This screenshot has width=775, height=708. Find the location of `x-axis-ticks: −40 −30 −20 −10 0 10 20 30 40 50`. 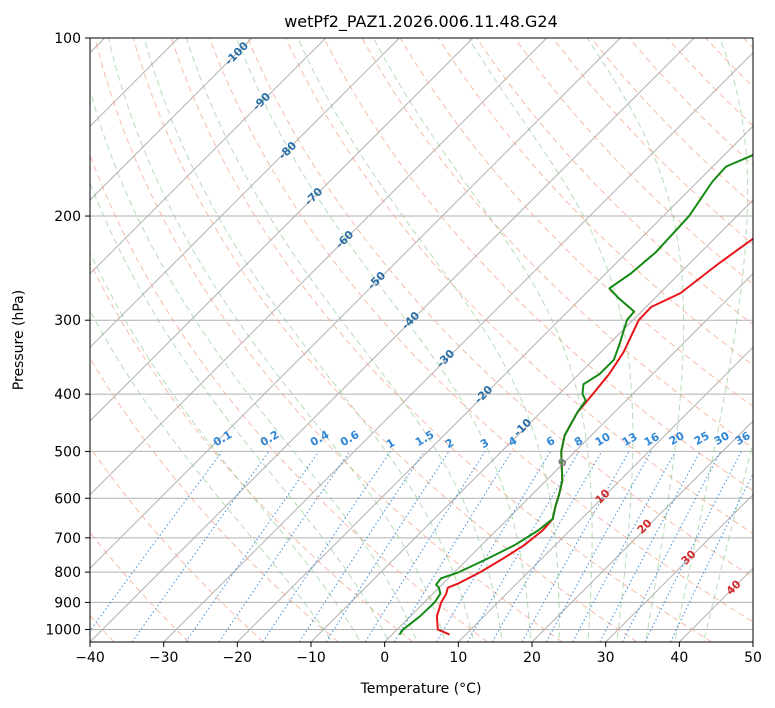

x-axis-ticks: −40 −30 −20 −10 0 10 20 30 40 50 is located at coordinates (418, 654).